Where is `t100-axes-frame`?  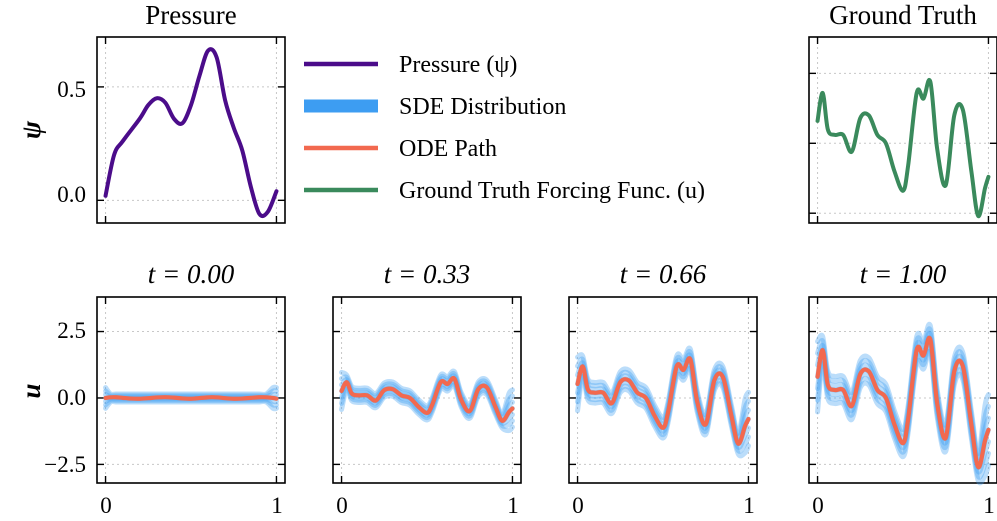 t100-axes-frame is located at coordinates (902, 390).